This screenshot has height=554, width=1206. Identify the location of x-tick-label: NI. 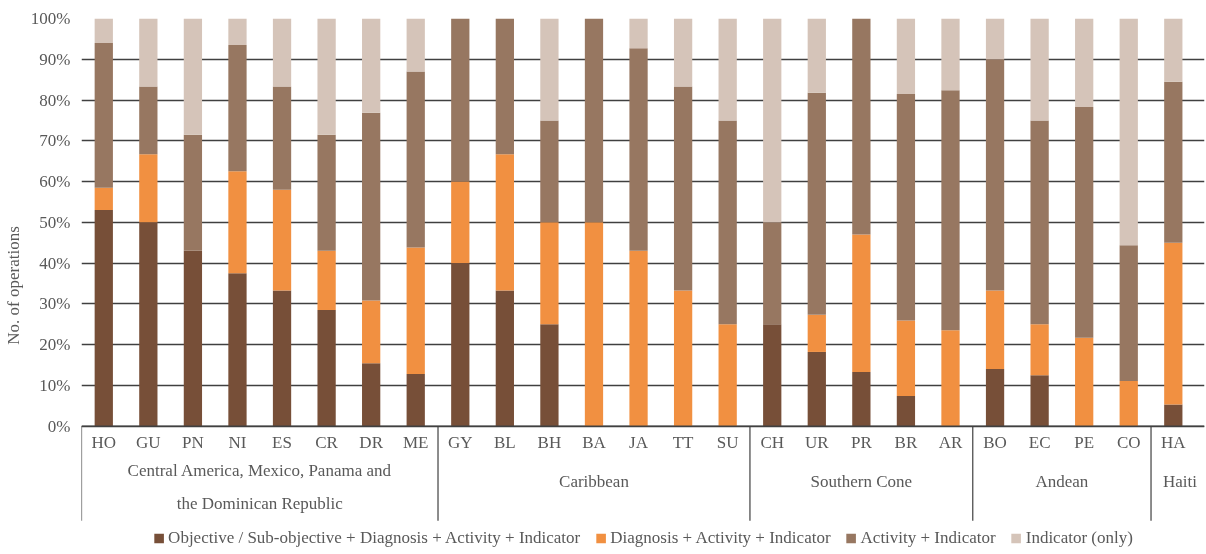
(237, 442).